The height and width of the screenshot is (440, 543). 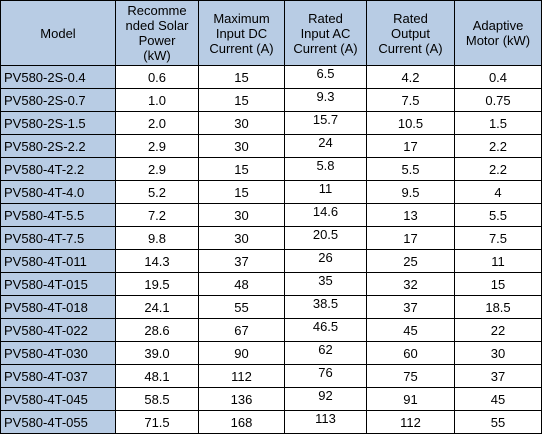 What do you see at coordinates (58, 399) in the screenshot?
I see `cell-model: PV580-4T-045` at bounding box center [58, 399].